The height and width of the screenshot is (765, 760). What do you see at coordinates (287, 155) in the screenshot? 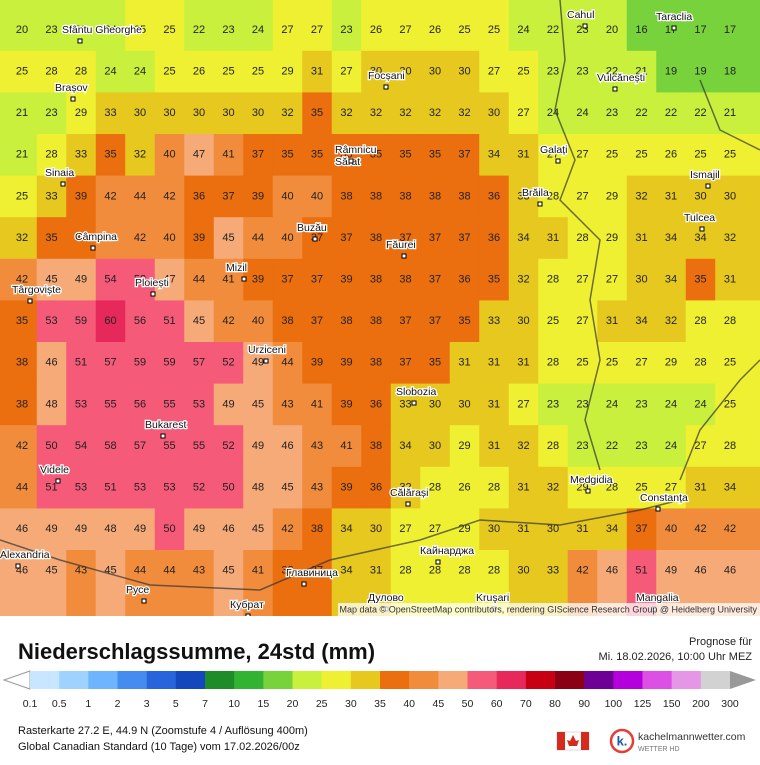
I see `grid-value: 35` at bounding box center [287, 155].